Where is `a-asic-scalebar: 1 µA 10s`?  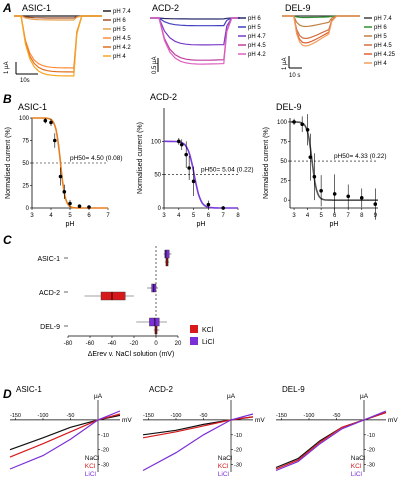
a-asic-scalebar: 1 µA 10s is located at coordinates (21, 73).